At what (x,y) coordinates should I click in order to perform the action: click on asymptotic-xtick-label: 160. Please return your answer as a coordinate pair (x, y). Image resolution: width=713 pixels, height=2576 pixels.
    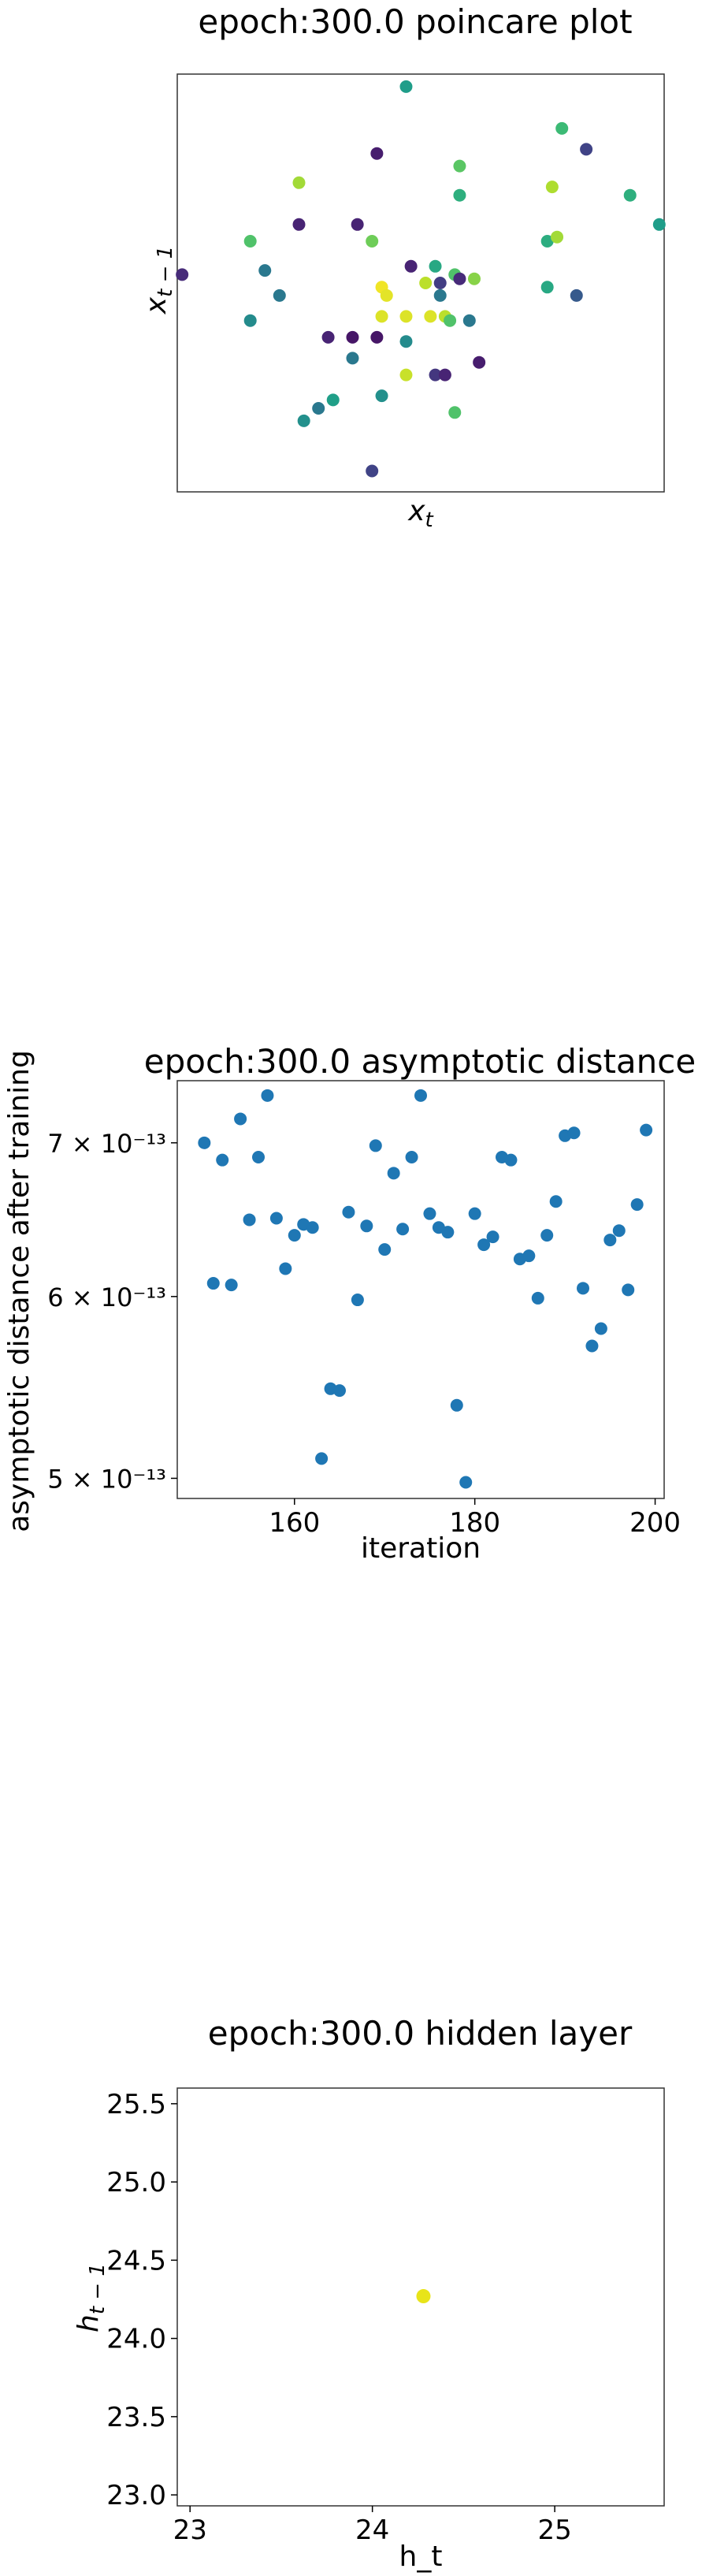
    Looking at the image, I should click on (294, 1523).